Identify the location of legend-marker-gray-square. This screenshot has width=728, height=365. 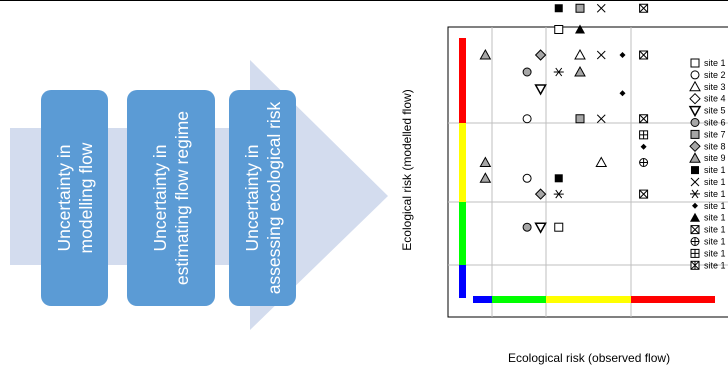
(695, 134).